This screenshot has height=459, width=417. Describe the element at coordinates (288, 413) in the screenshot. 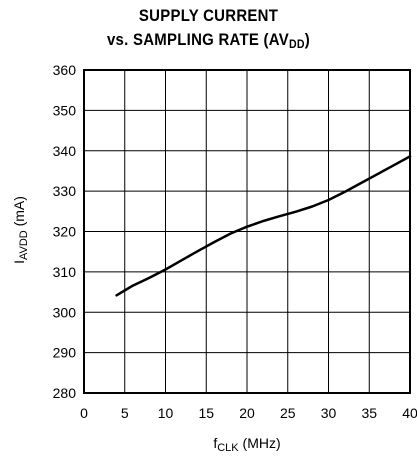

I see `x-tick-label: 25` at that location.